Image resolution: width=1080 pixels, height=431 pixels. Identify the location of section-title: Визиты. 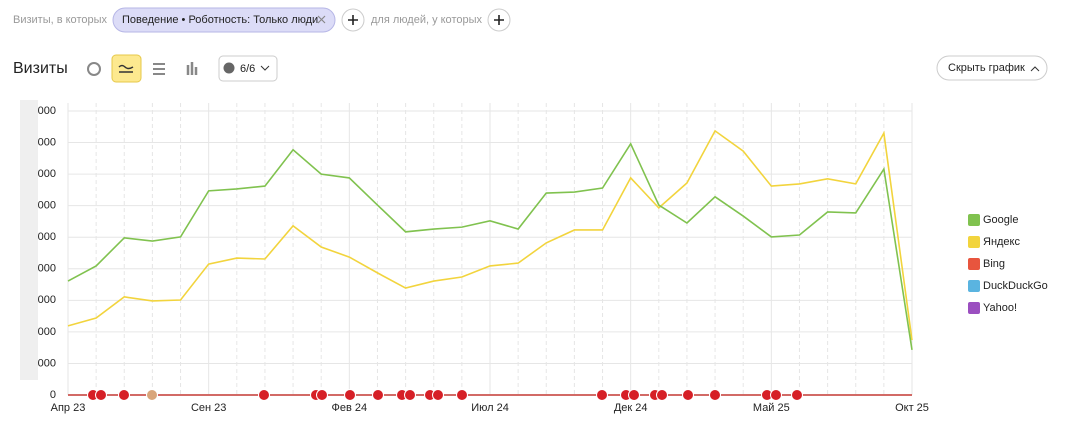
(40, 68).